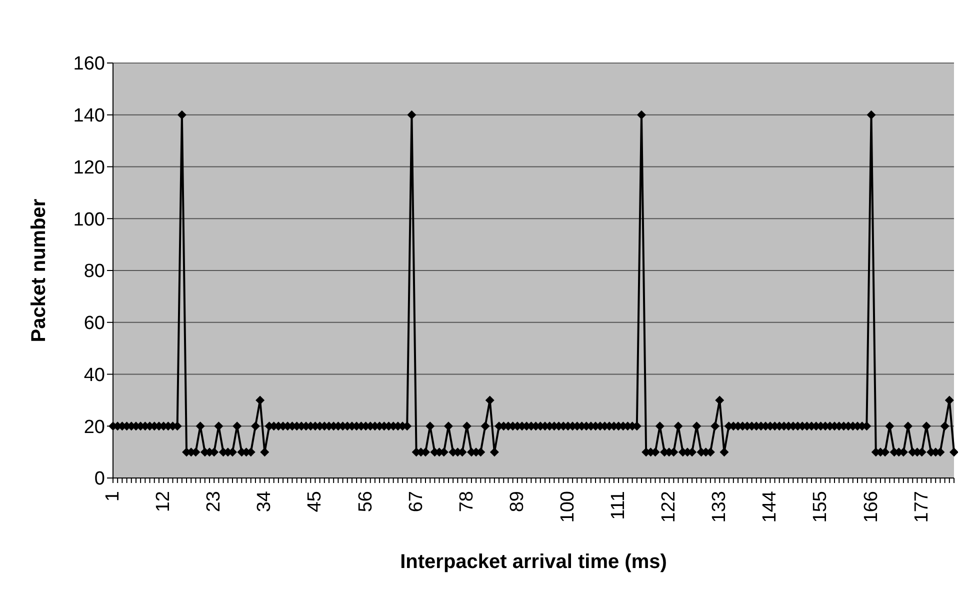 The image size is (959, 598). Describe the element at coordinates (94, 375) in the screenshot. I see `y-tick-label: 40` at that location.